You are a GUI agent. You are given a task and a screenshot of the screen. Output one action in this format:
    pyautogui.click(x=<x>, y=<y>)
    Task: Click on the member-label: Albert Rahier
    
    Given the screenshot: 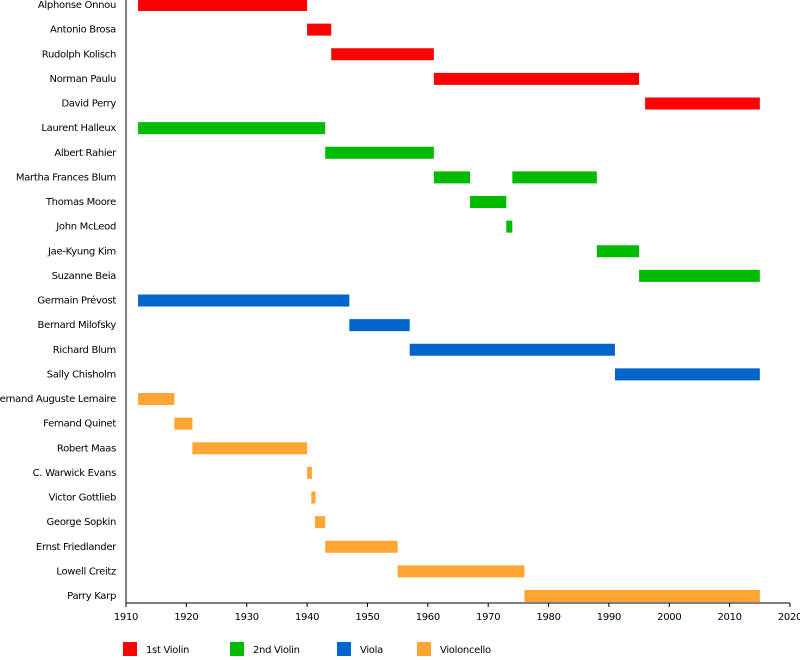 What is the action you would take?
    pyautogui.click(x=85, y=153)
    